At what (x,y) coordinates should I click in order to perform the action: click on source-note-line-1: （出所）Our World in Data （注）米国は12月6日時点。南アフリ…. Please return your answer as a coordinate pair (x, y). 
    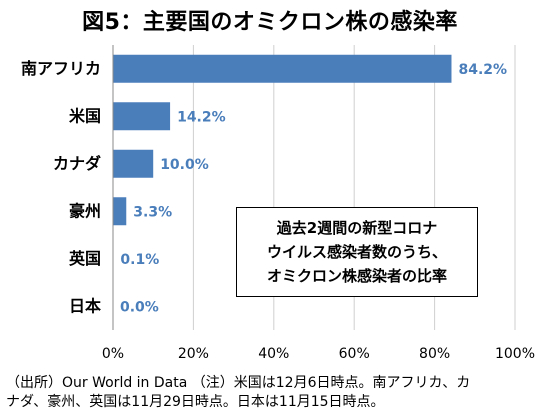
    Looking at the image, I should click on (238, 383).